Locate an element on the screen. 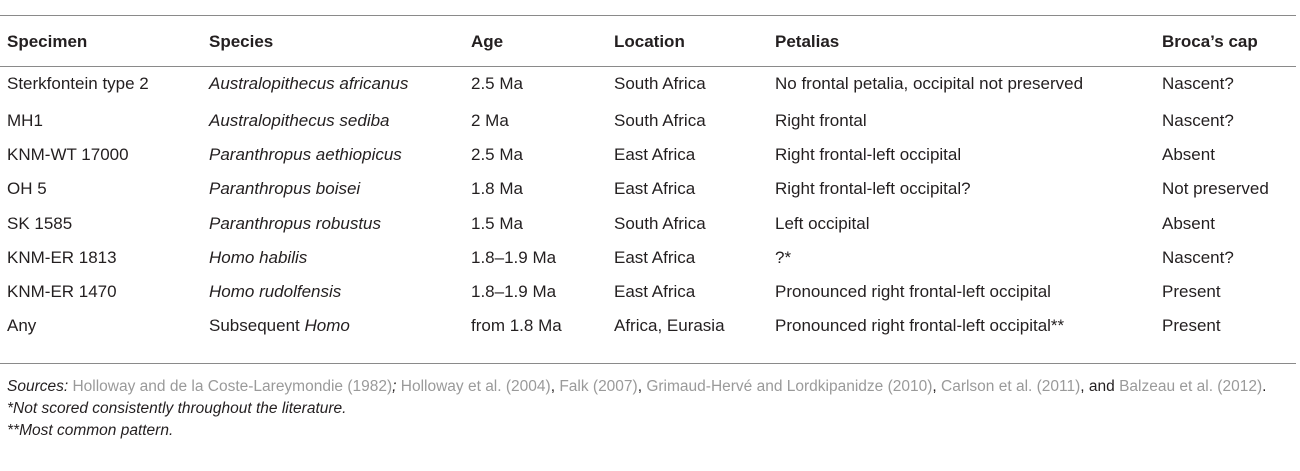 Image resolution: width=1300 pixels, height=471 pixels. cell-species: Australopithecus sediba is located at coordinates (340, 121).